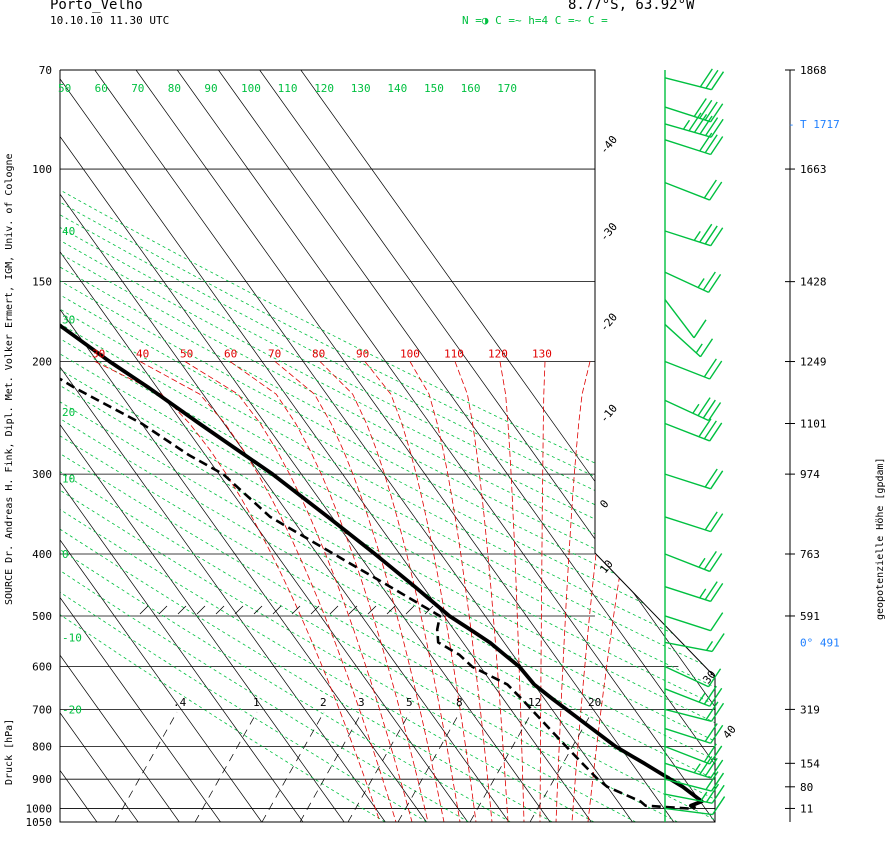 The width and height of the screenshot is (888, 851). I want to click on dry-adiabat-top-label: 170, so click(507, 88).